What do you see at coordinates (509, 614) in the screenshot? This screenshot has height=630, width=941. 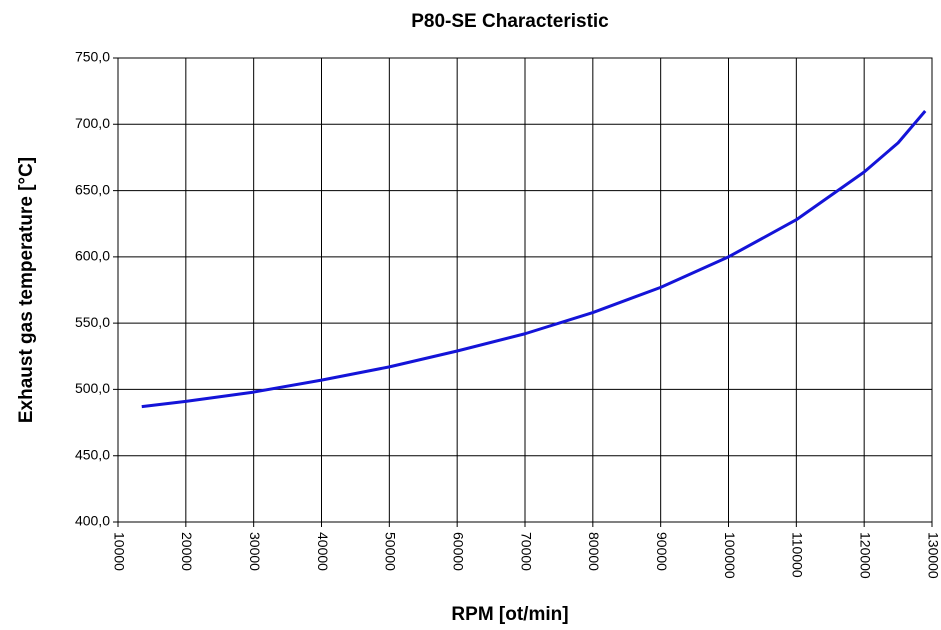 I see `x-axis-label: RPM [ot/min]` at bounding box center [509, 614].